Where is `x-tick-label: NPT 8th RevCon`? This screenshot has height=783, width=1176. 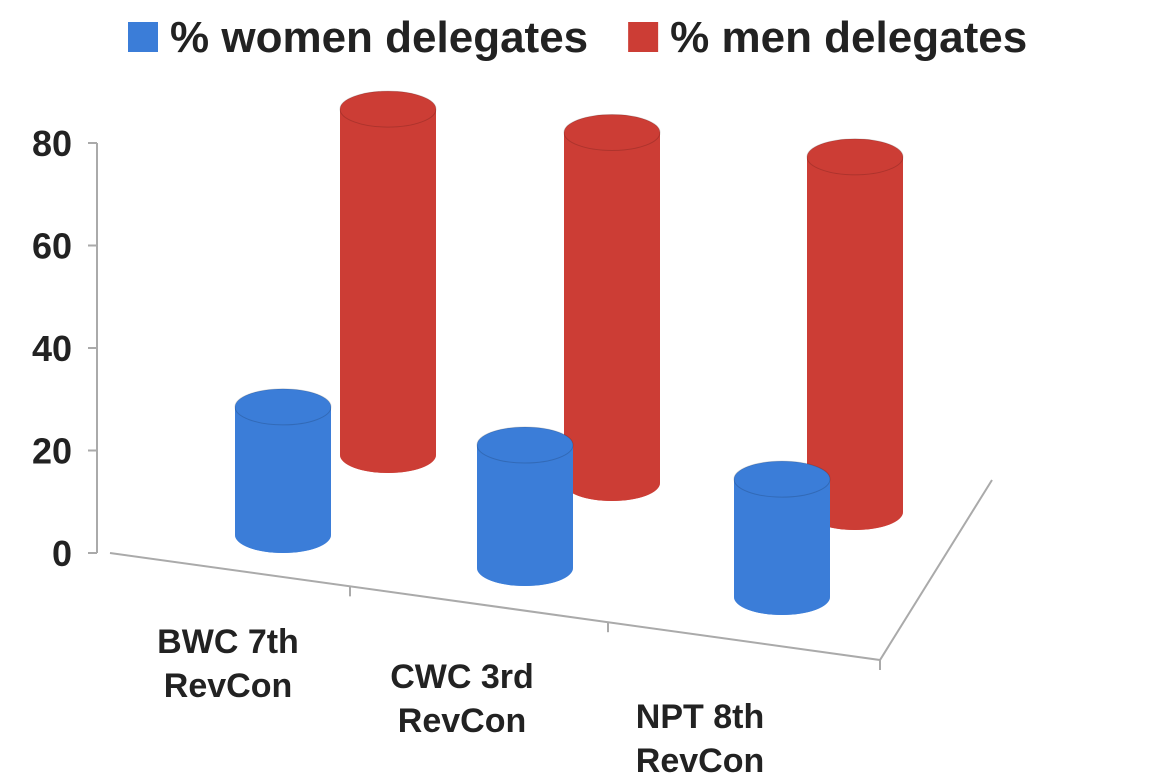
x-tick-label: NPT 8th RevCon is located at coordinates (700, 739).